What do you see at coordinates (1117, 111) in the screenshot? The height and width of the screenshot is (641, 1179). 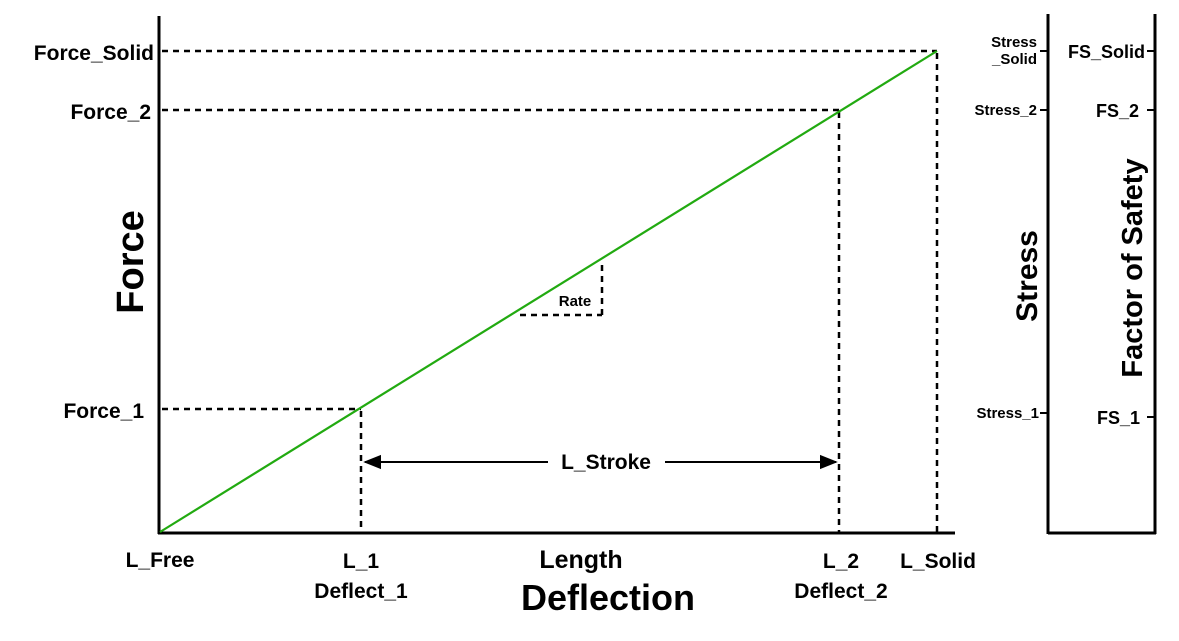 I see `fs-2-label: FS_2` at bounding box center [1117, 111].